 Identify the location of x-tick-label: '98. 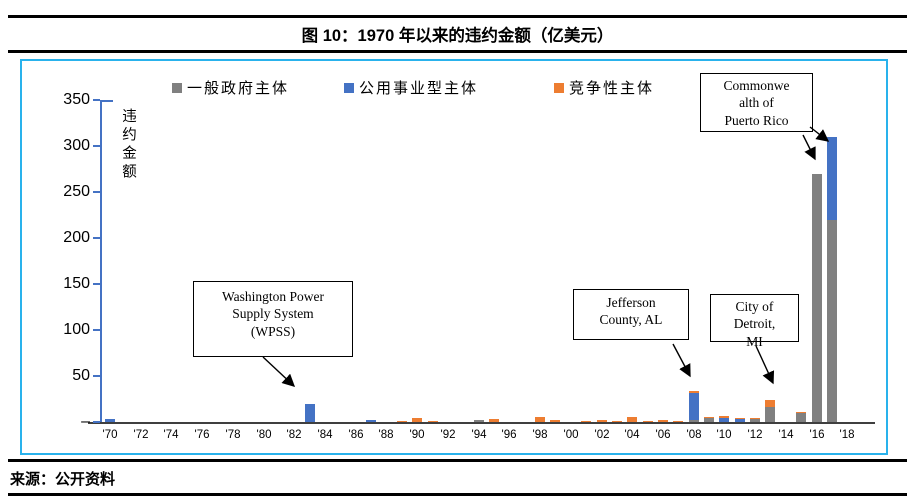
(540, 435).